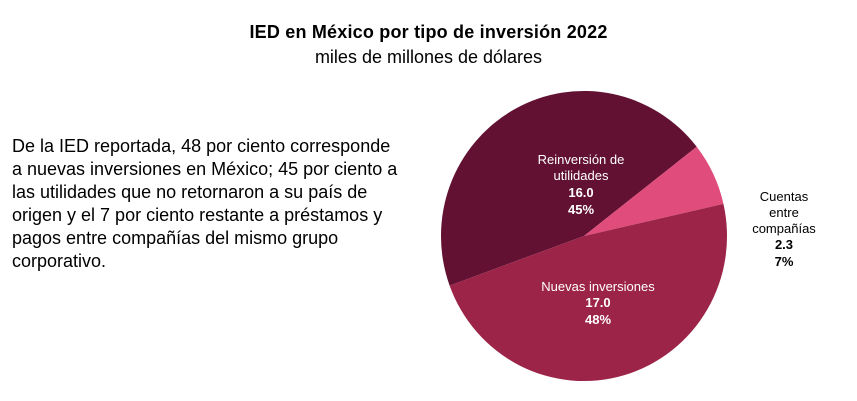 The height and width of the screenshot is (401, 857). Describe the element at coordinates (654, 191) in the screenshot. I see `pie-slice-cuentas` at that location.